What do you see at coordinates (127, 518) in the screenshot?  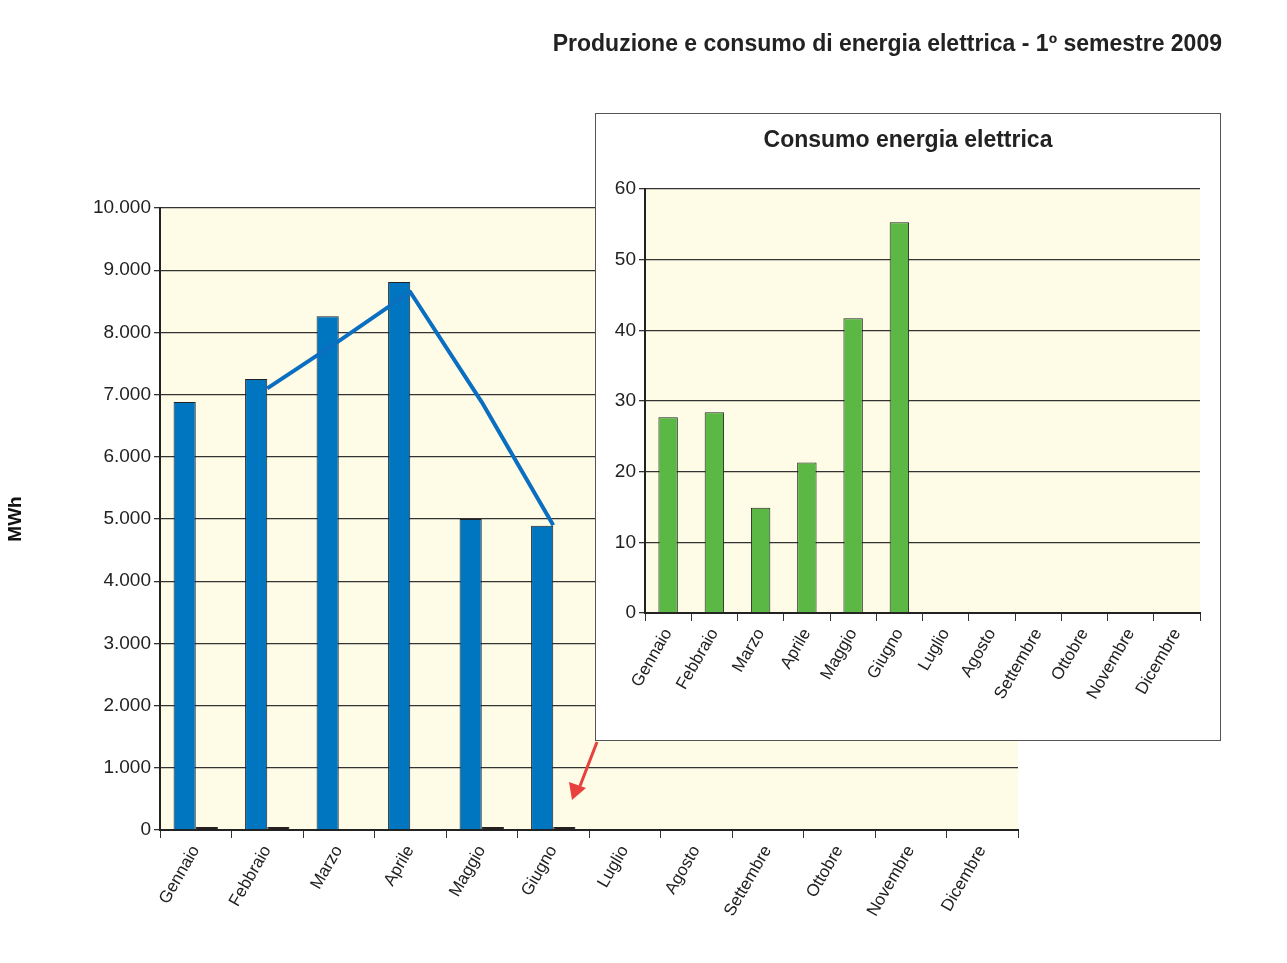 I see `y-tick-label: 5.000` at bounding box center [127, 518].